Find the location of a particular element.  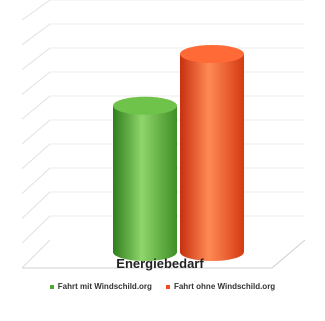

floor-right-edge is located at coordinates (288, 254).